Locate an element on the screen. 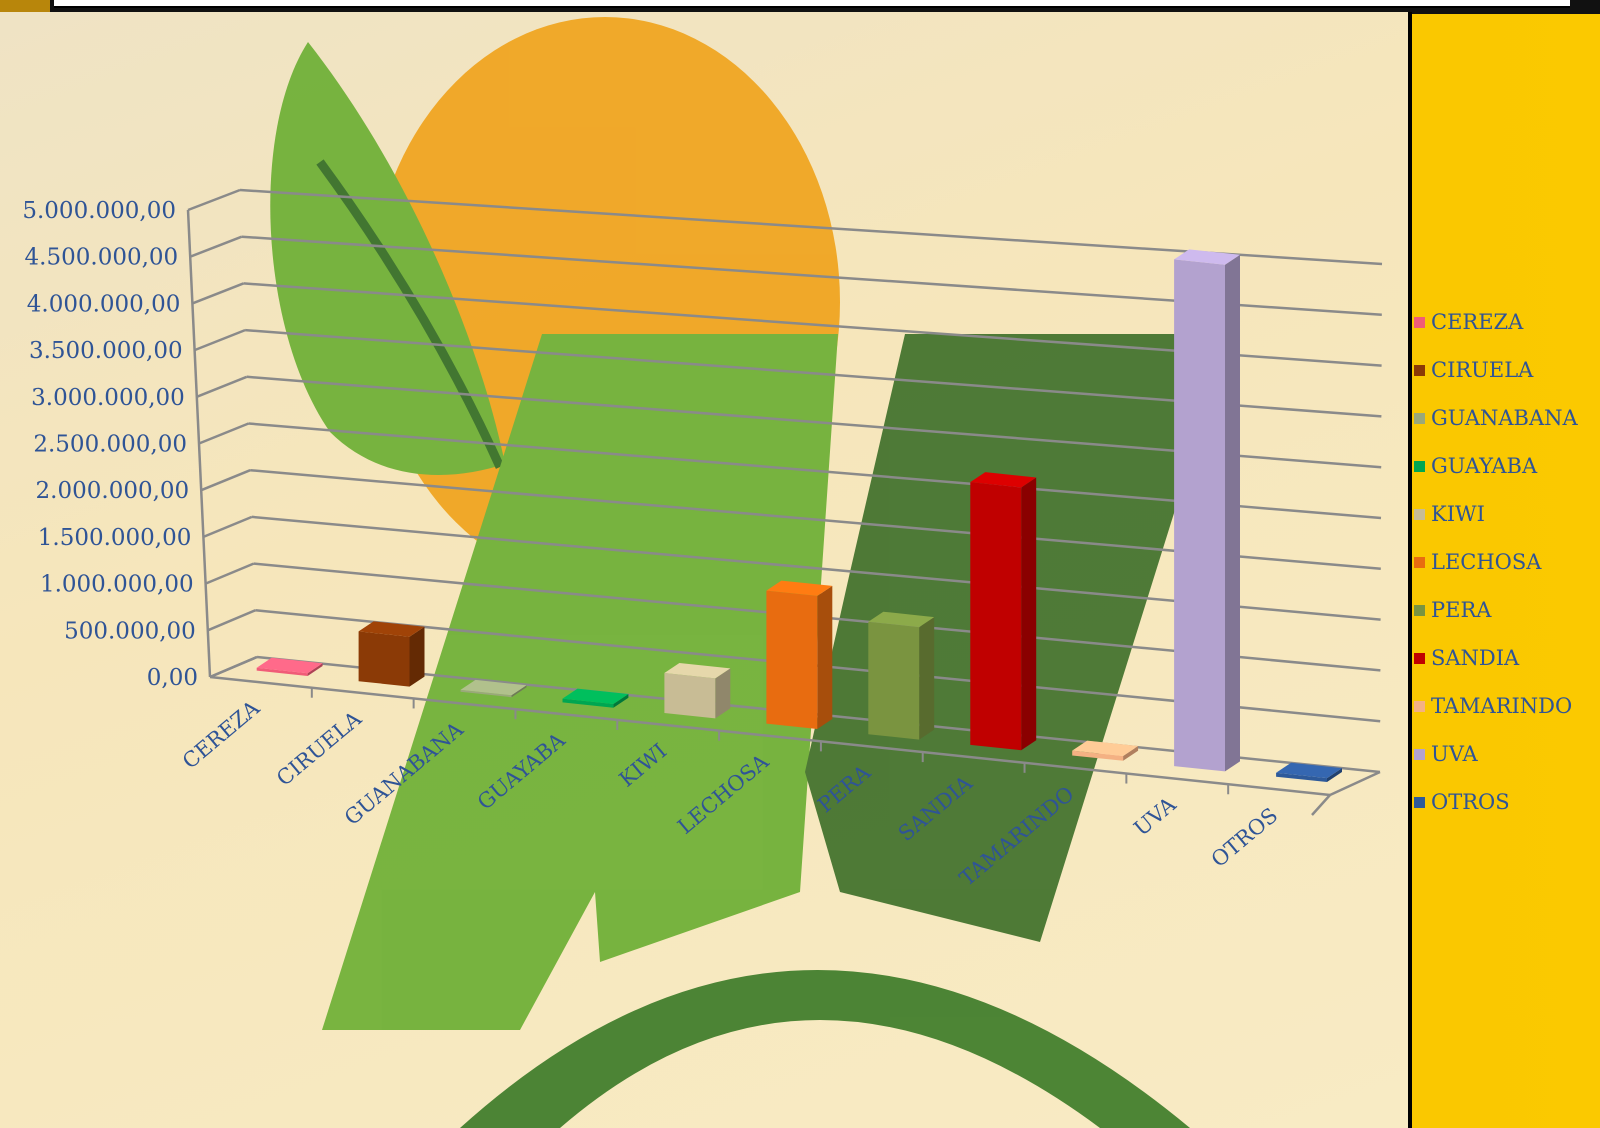 This screenshot has width=1600, height=1128. legend-item: OTROS is located at coordinates (1507, 802).